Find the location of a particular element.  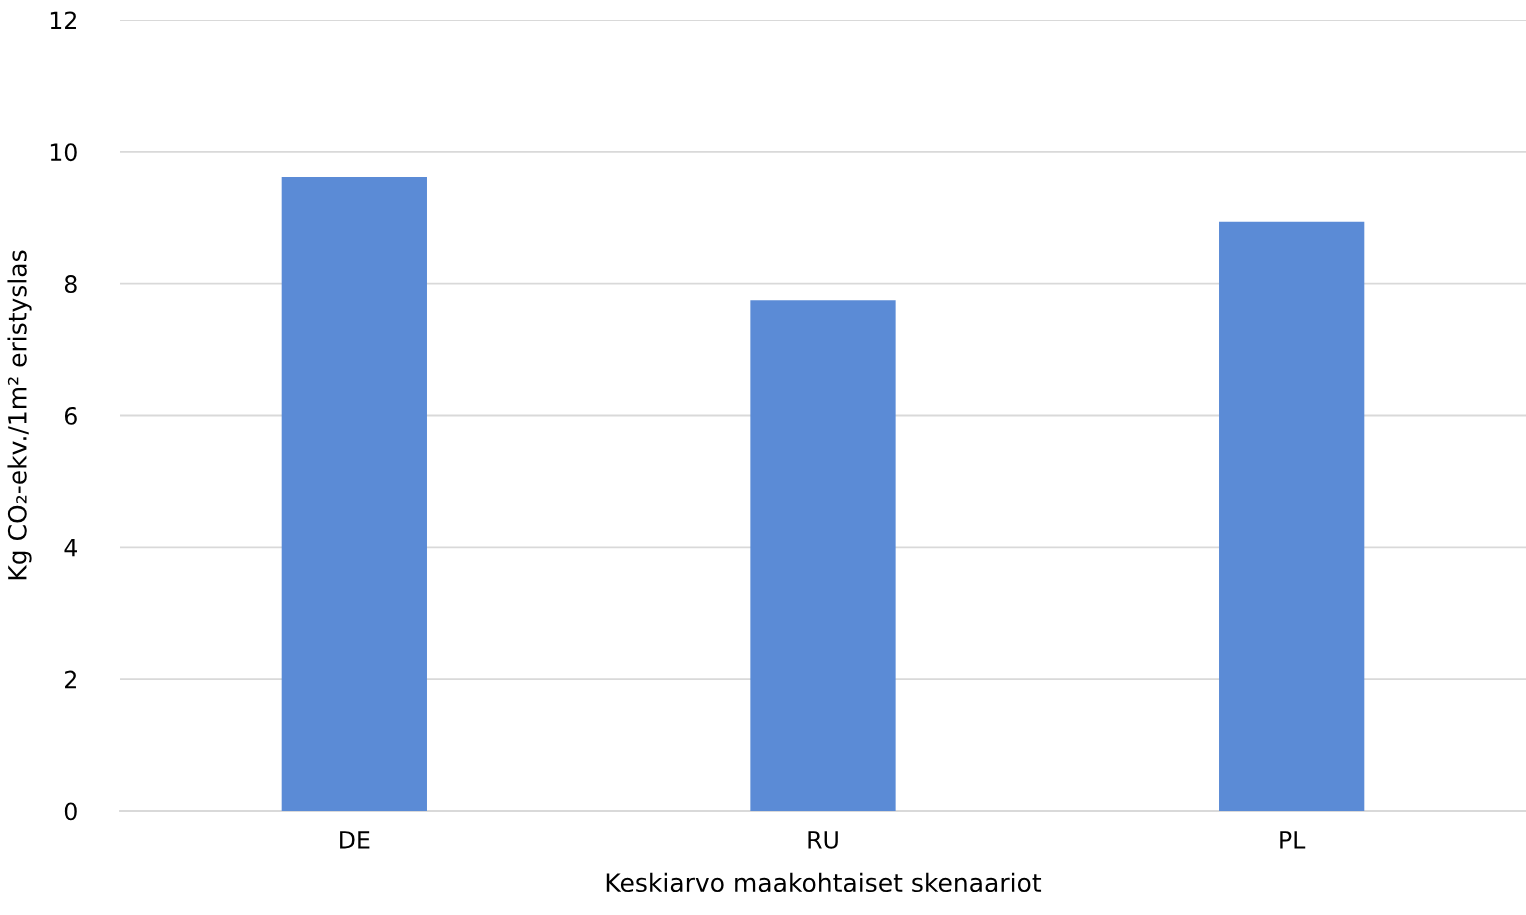

y-axis-title: Kg CO₂-ekv./1m² eristyslas is located at coordinates (19, 415).